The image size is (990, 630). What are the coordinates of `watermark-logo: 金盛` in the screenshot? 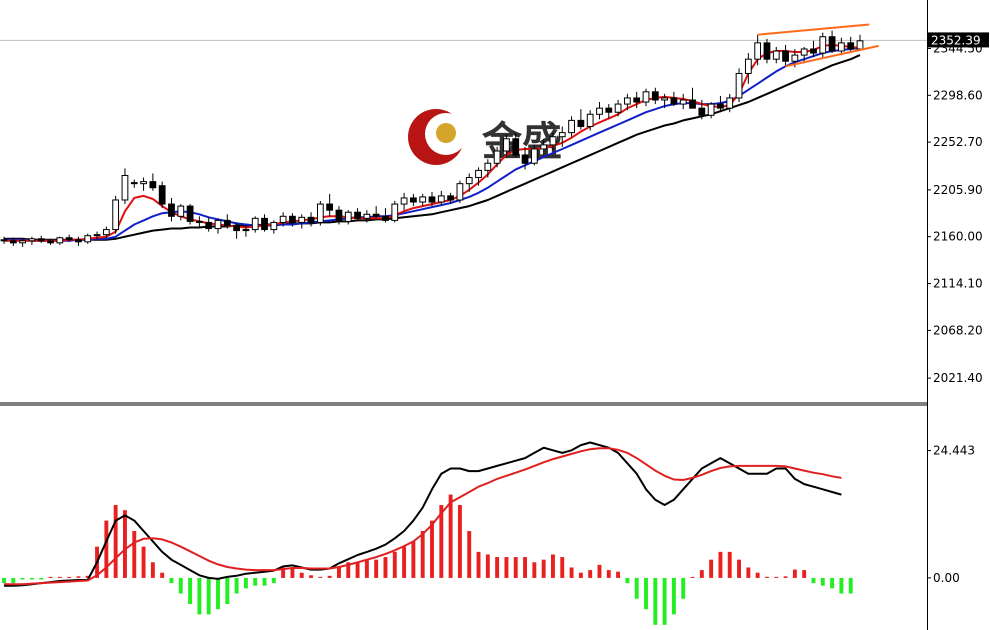 It's located at (485, 137).